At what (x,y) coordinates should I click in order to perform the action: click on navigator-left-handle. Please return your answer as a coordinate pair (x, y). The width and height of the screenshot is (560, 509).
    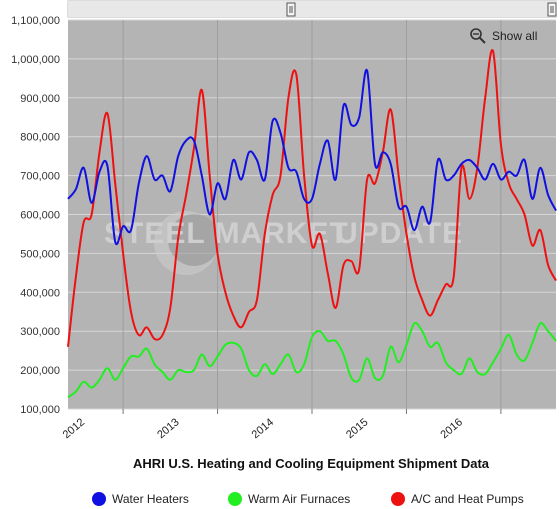
    Looking at the image, I should click on (291, 9).